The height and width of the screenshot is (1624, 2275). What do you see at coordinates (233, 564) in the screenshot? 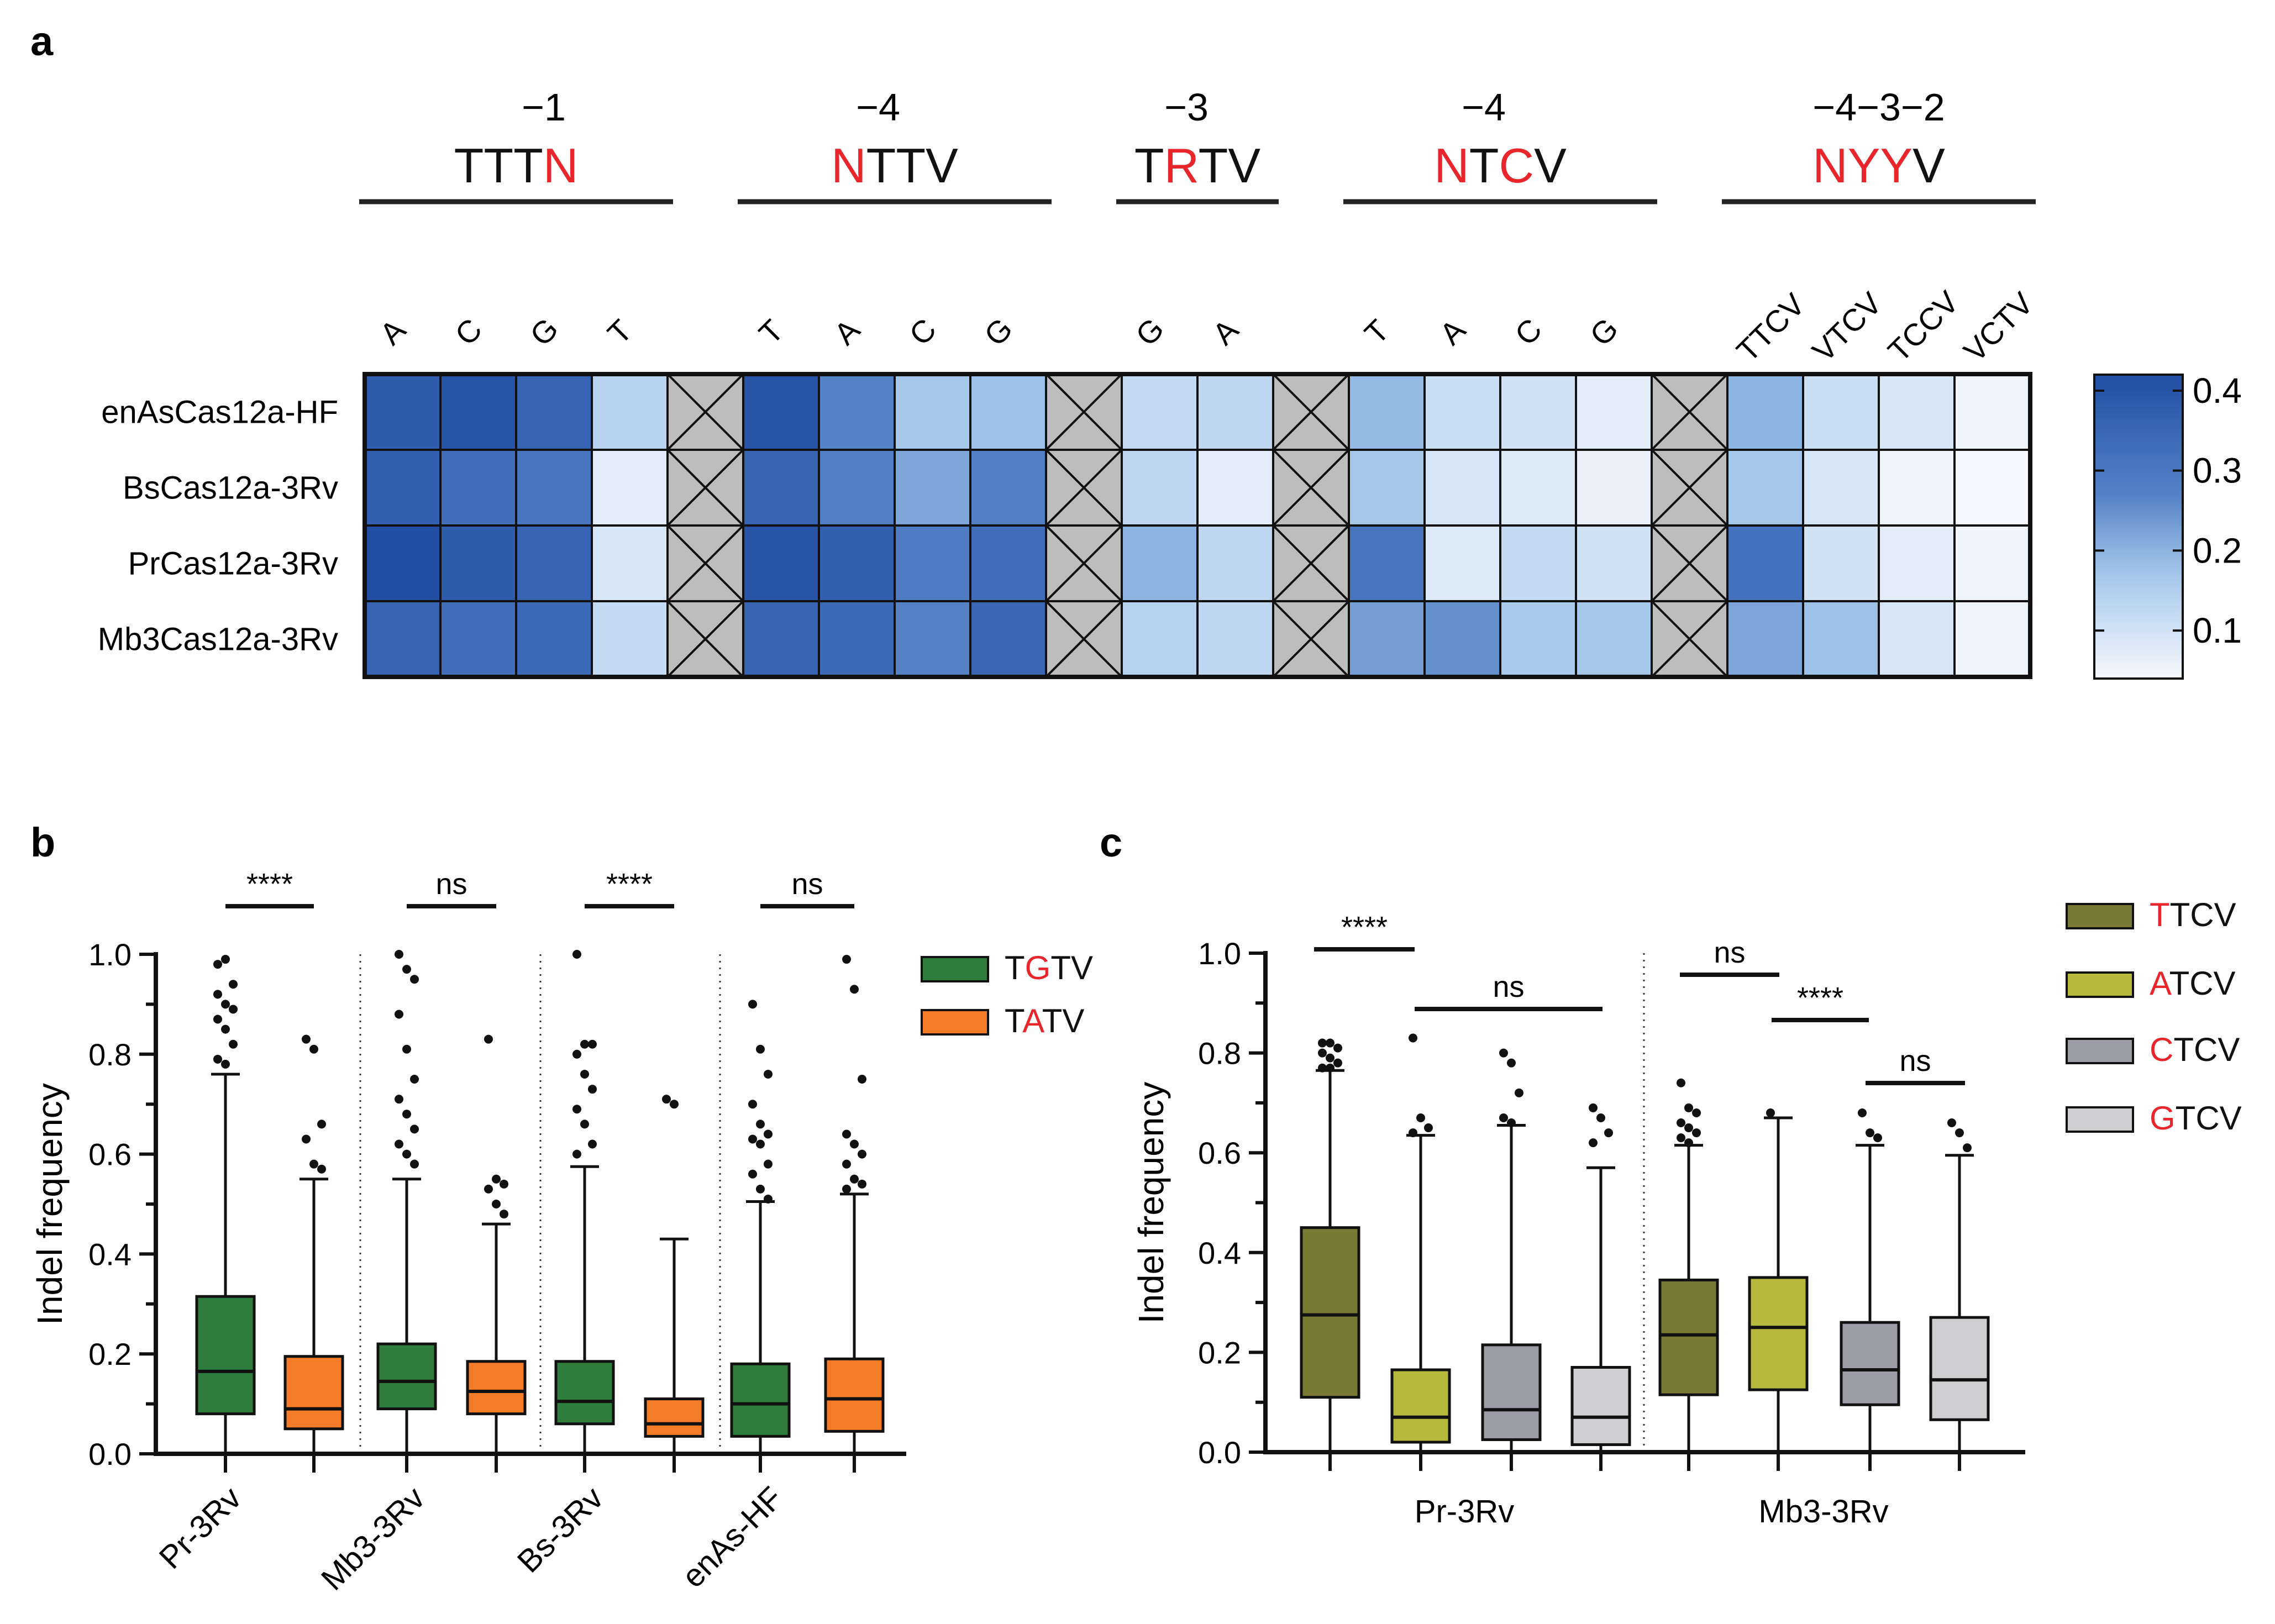
I see `heatmap-row-label: PrCas12a-3Rv` at bounding box center [233, 564].